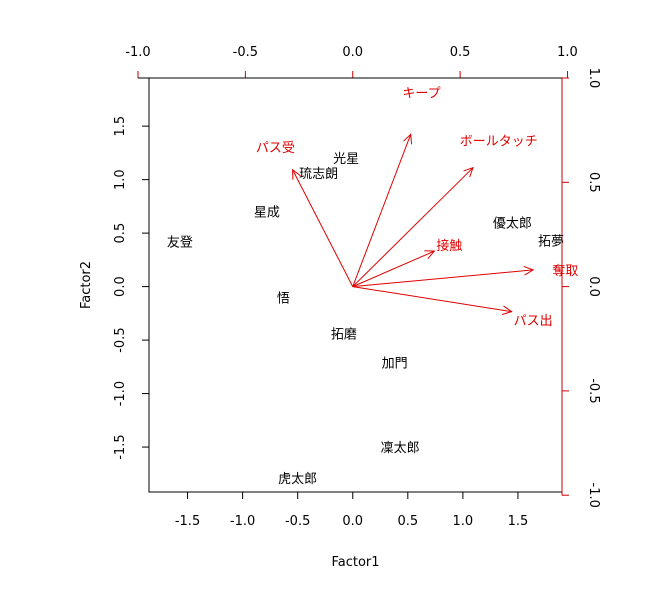 This screenshot has width=672, height=590. What do you see at coordinates (355, 562) in the screenshot?
I see `x-axis-label: Factor1` at bounding box center [355, 562].